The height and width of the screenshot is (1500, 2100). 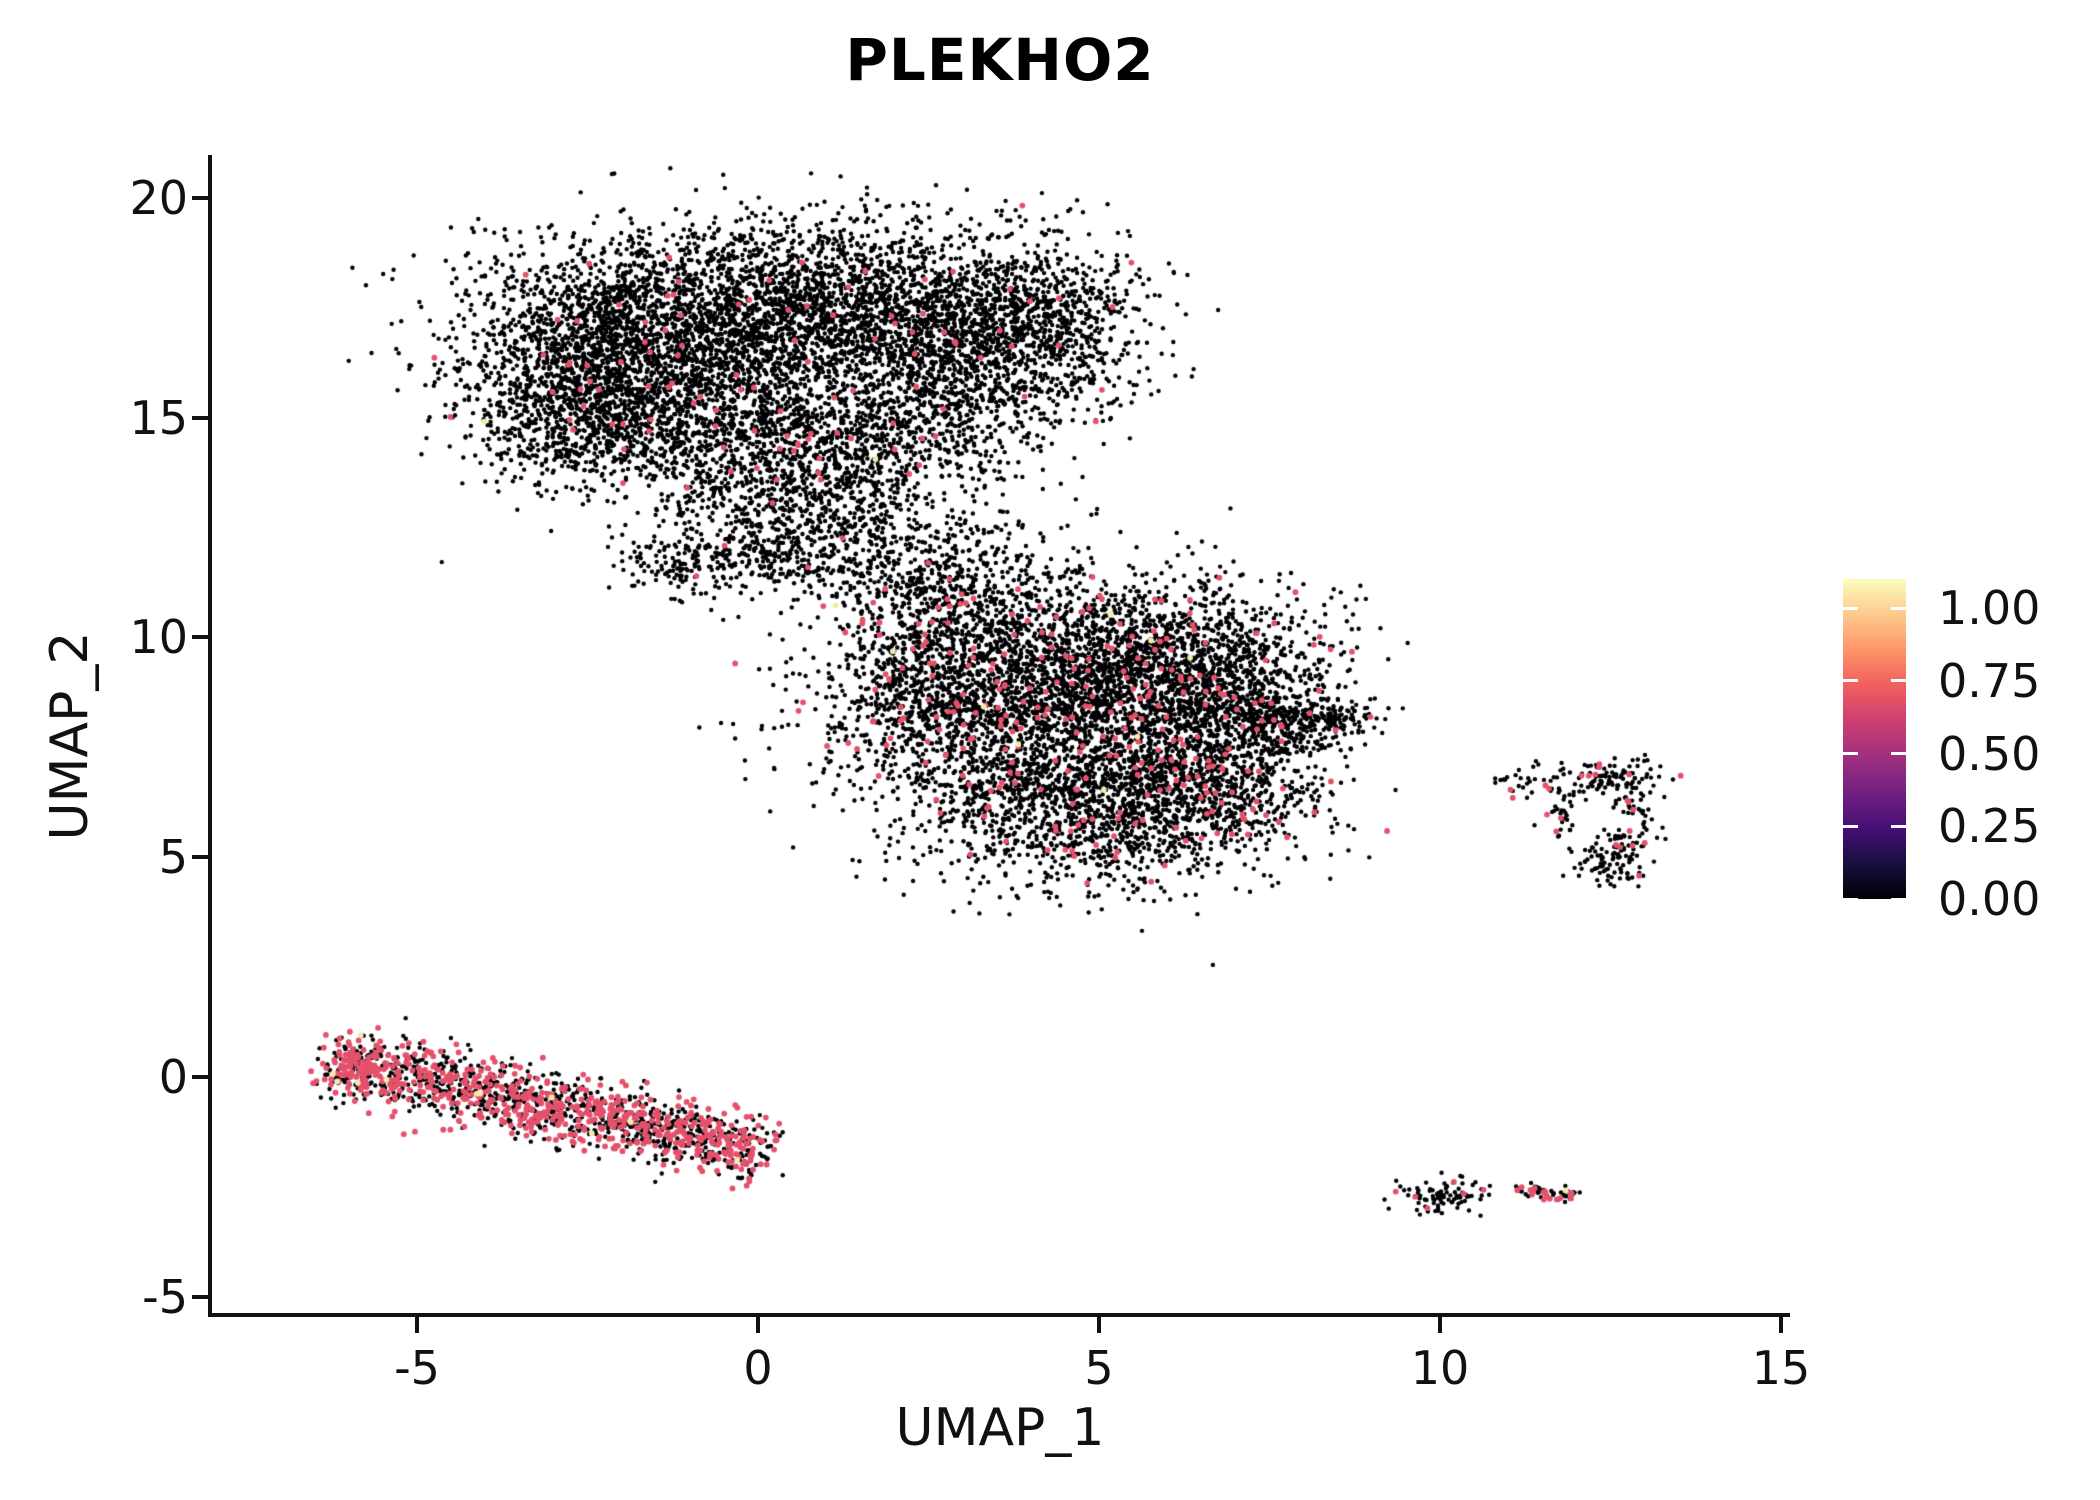 I want to click on y-axis-label: UMAP_2, so click(x=70, y=736).